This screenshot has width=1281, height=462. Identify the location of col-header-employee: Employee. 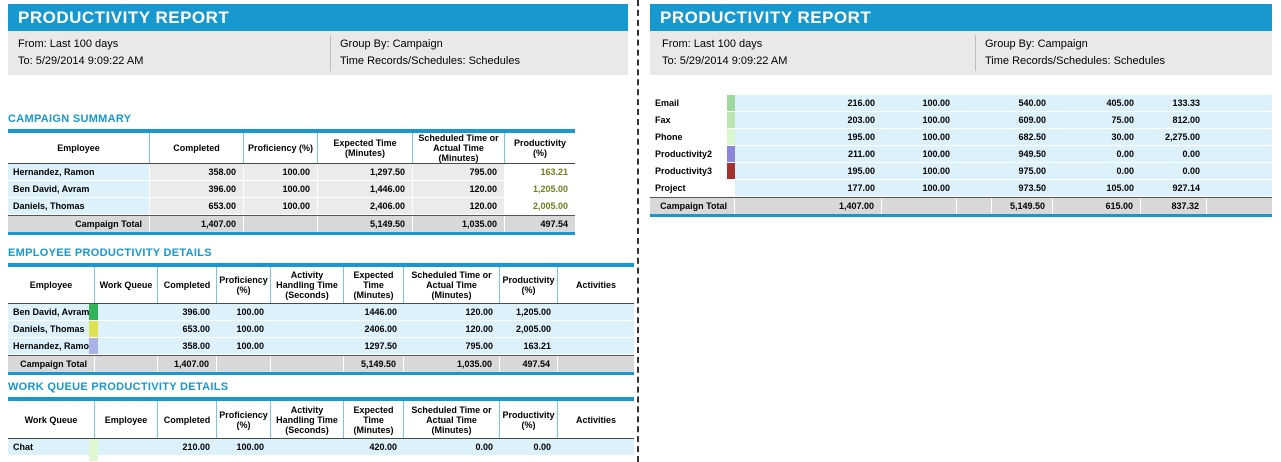
(51, 285).